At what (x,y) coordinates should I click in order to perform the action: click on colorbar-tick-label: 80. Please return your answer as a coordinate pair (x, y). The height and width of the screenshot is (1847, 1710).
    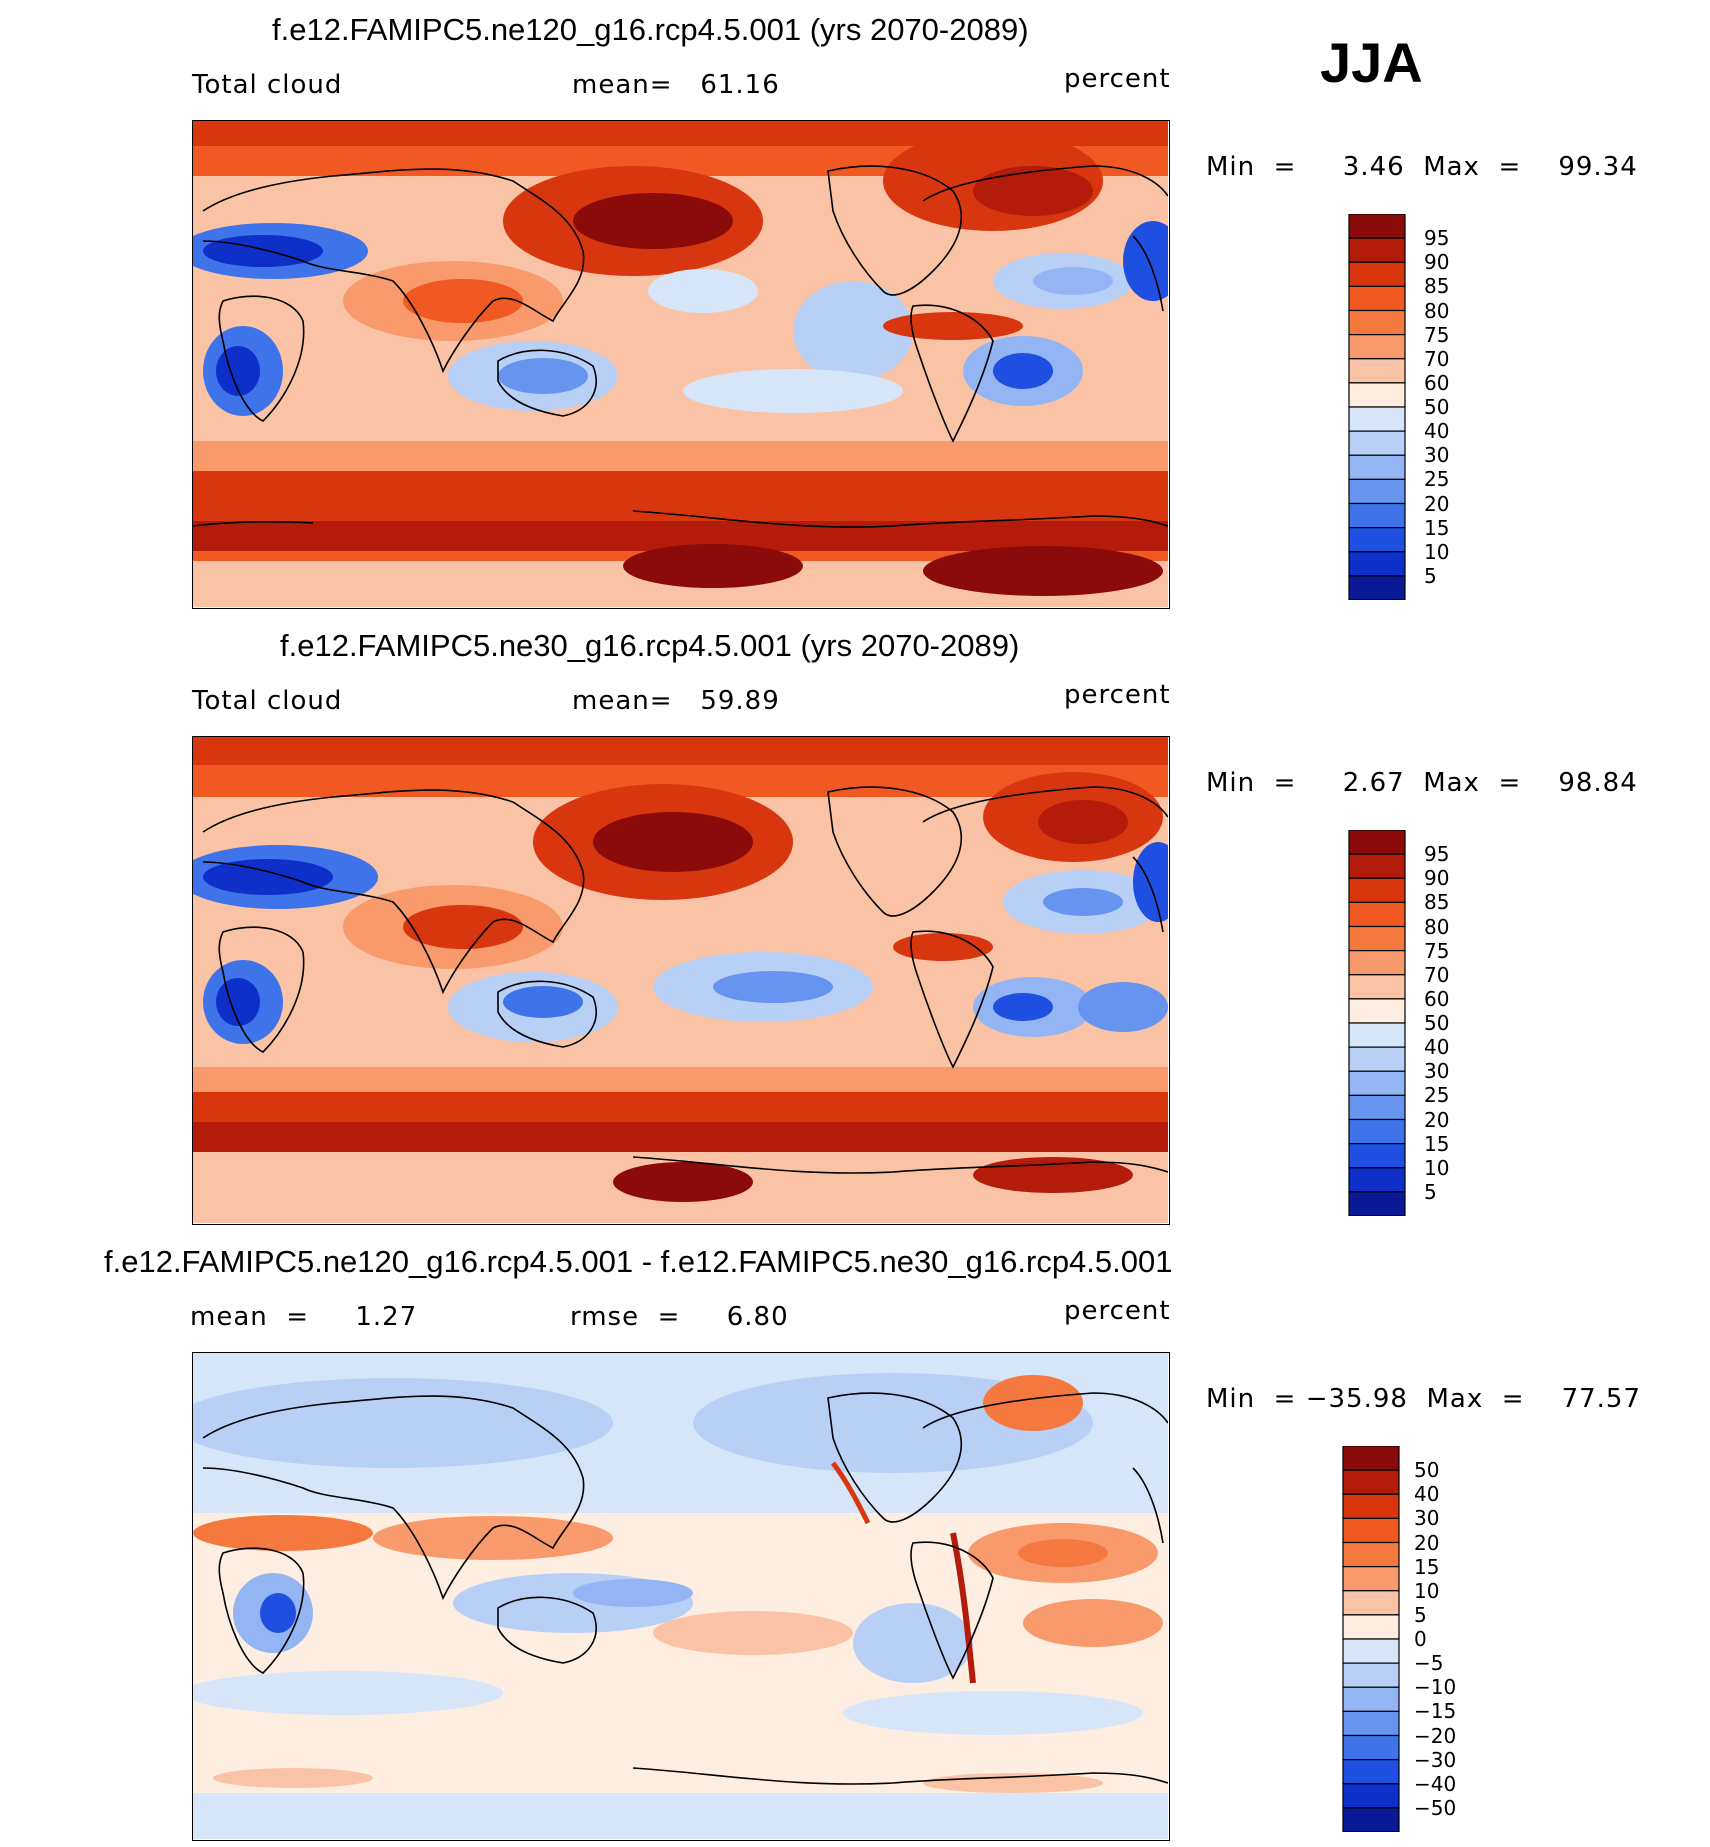
    Looking at the image, I should click on (1437, 310).